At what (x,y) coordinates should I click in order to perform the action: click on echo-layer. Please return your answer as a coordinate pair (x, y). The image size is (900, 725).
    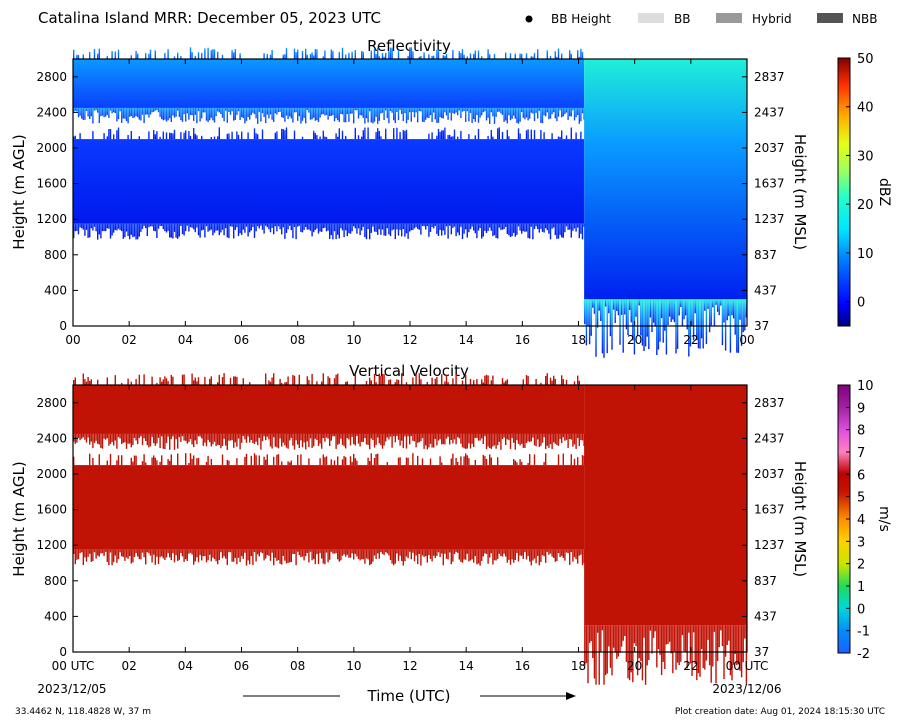
    Looking at the image, I should click on (665, 179).